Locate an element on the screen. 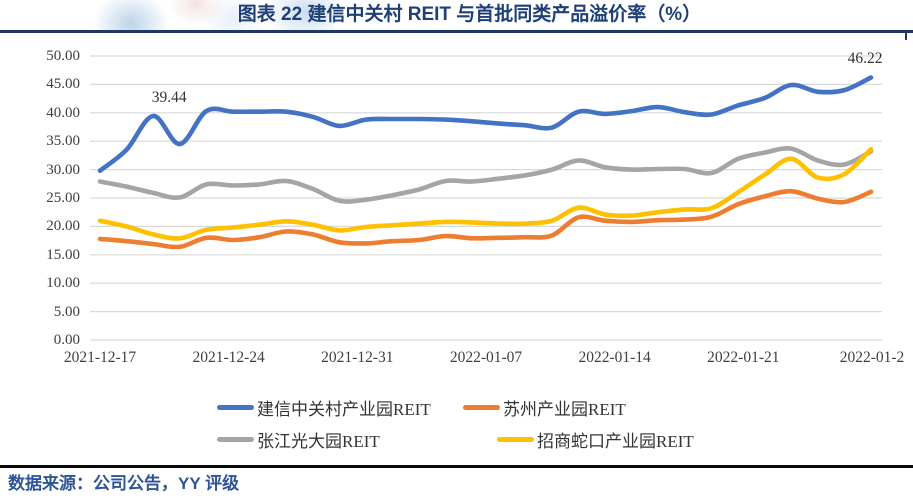 Image resolution: width=913 pixels, height=501 pixels. y-tick-label: 10.00 is located at coordinates (63, 283).